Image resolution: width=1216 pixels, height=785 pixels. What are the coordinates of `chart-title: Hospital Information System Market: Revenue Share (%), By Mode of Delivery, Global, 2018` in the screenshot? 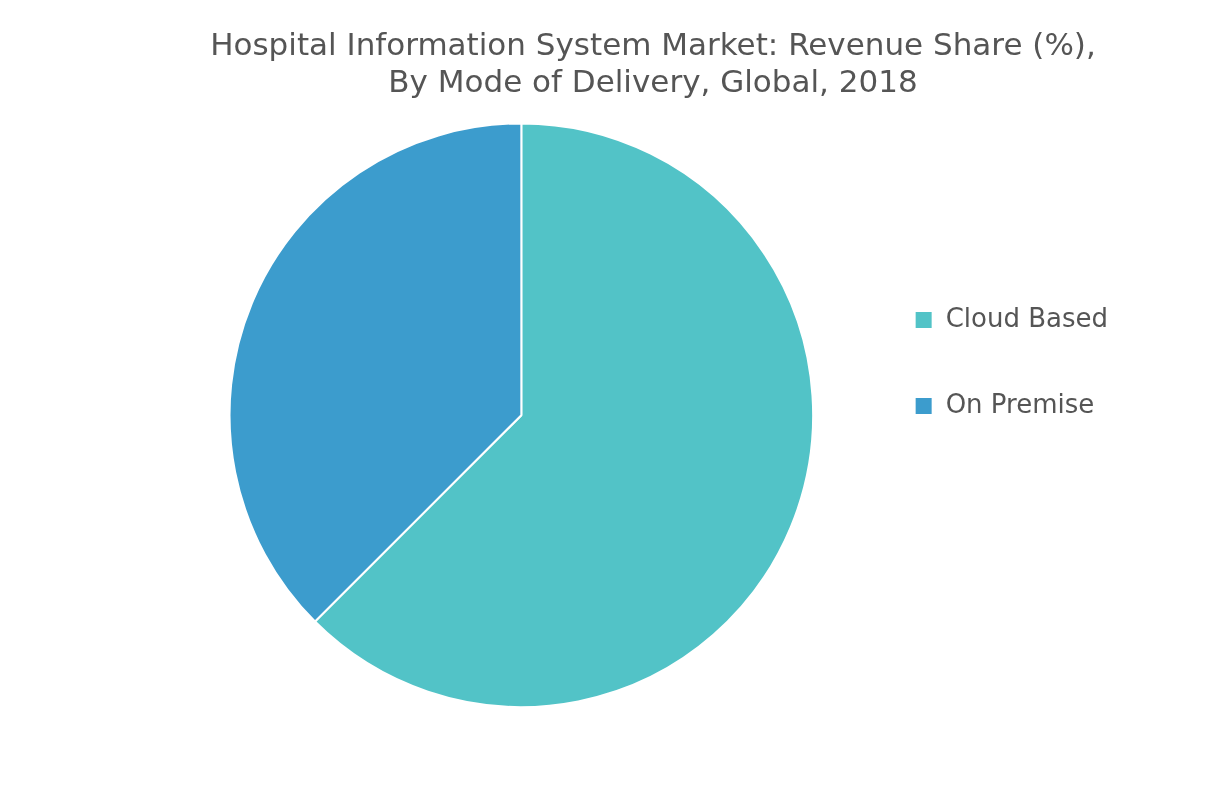 It's located at (653, 62).